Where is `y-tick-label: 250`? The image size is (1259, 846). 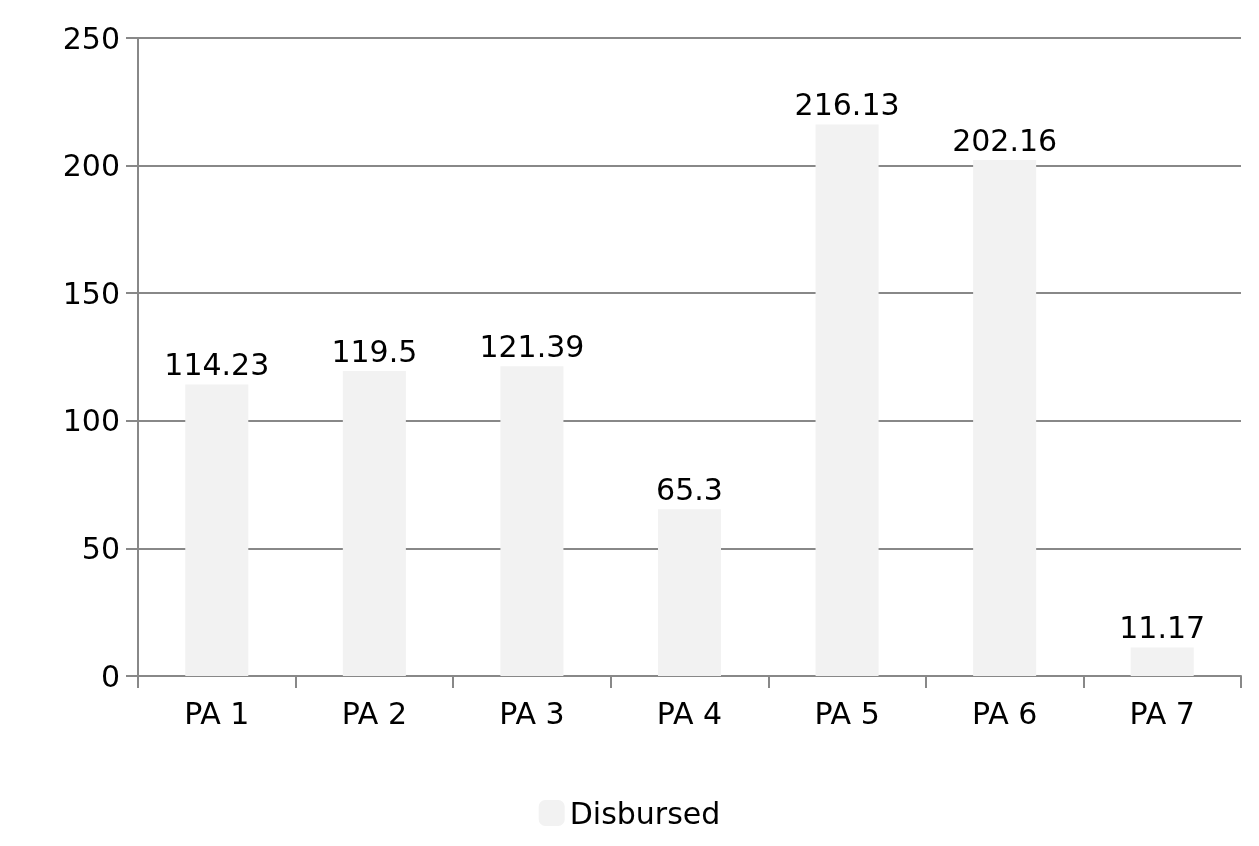
y-tick-label: 250 is located at coordinates (91, 38).